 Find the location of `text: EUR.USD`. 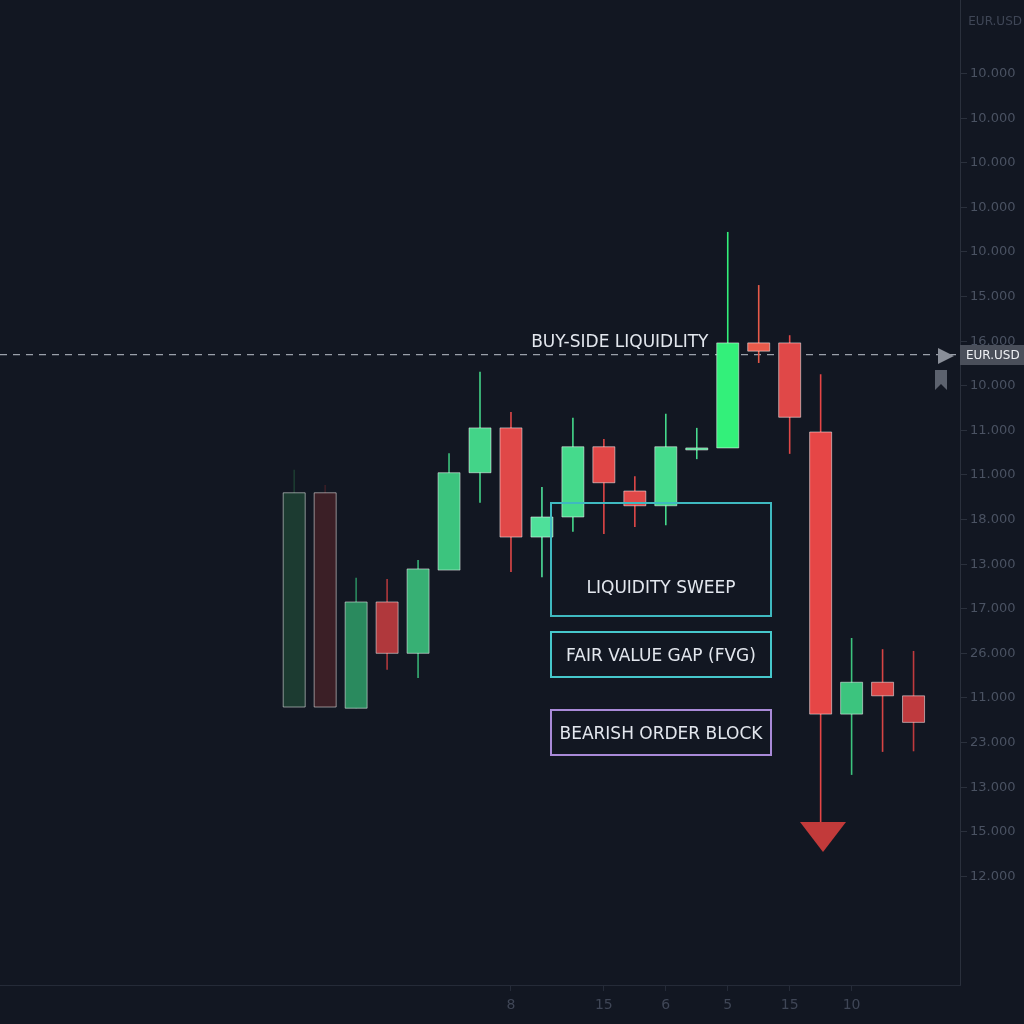

text: EUR.USD is located at coordinates (993, 354).